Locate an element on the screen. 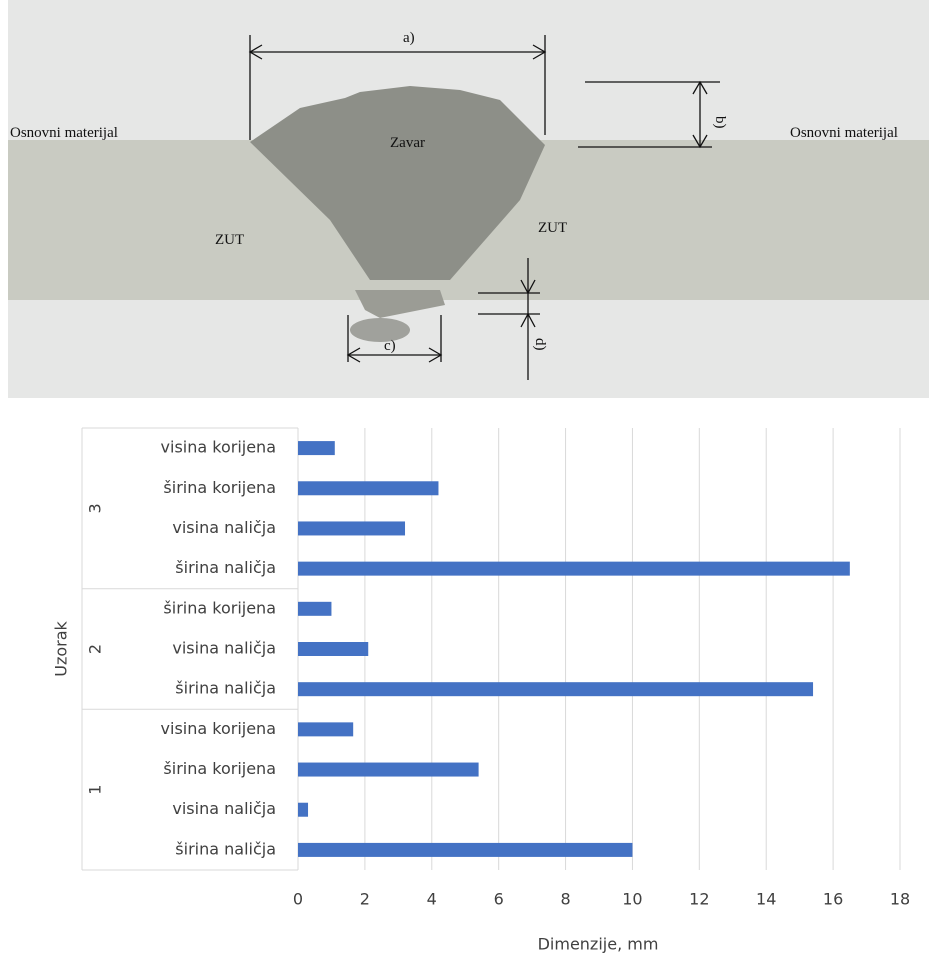  x-tick-label: 2 is located at coordinates (365, 899).